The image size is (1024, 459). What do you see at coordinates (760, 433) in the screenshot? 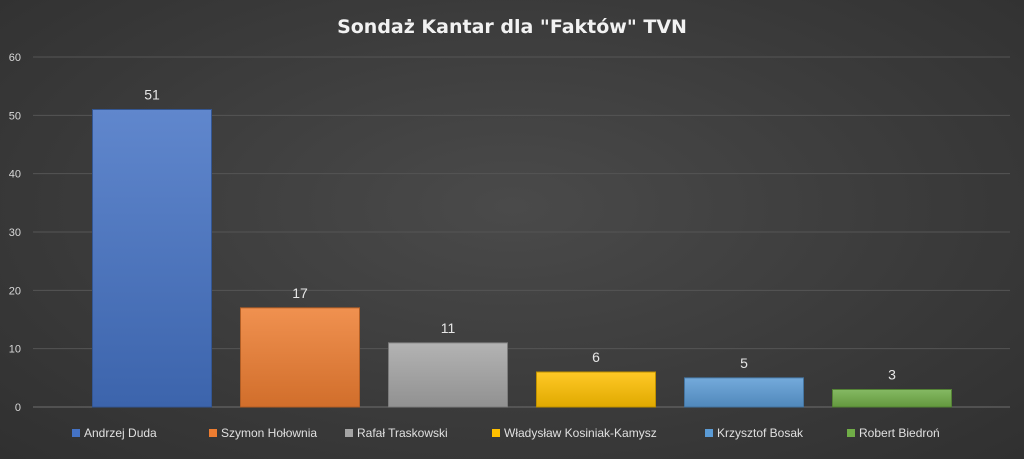
I see `legend-label: Krzysztof Bosak` at bounding box center [760, 433].